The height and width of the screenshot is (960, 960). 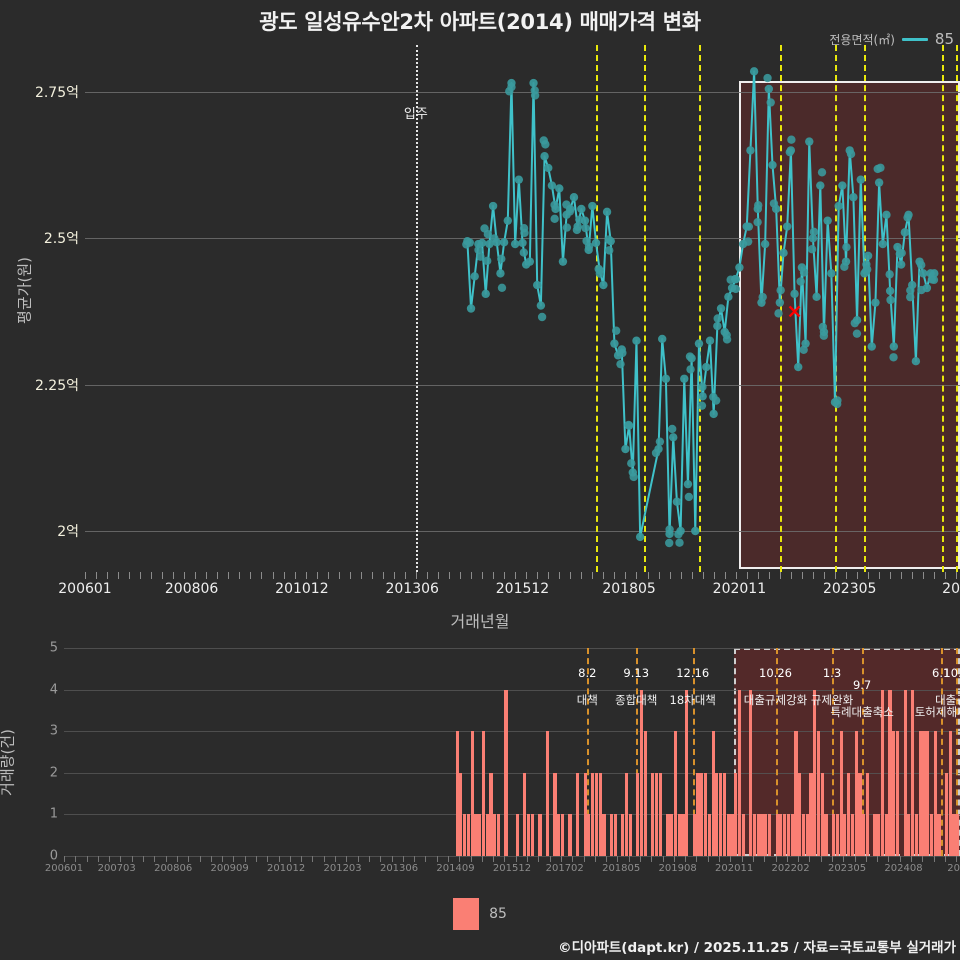 What do you see at coordinates (862, 685) in the screenshot?
I see `policy-event-date: 9.7` at bounding box center [862, 685].